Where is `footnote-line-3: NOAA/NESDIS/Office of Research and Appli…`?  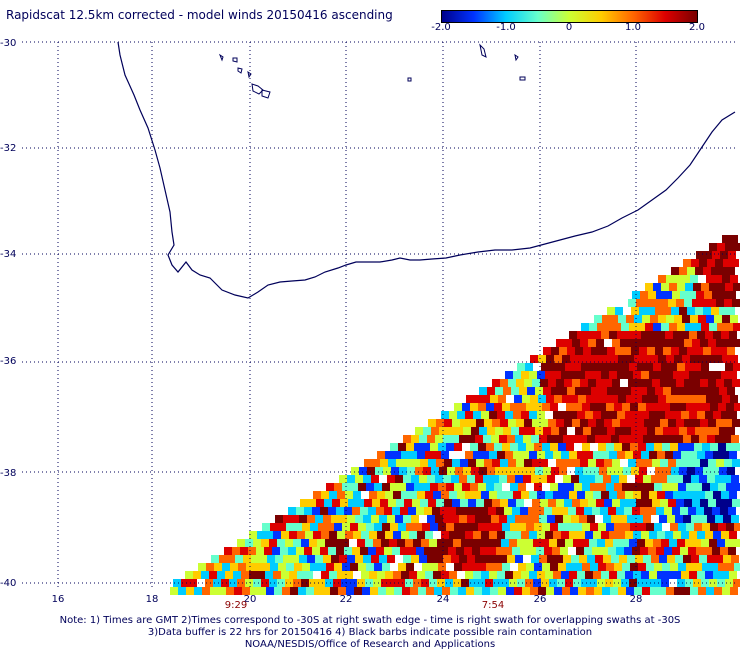 footnote-line-3: NOAA/NESDIS/Office of Research and Appli… is located at coordinates (370, 644).